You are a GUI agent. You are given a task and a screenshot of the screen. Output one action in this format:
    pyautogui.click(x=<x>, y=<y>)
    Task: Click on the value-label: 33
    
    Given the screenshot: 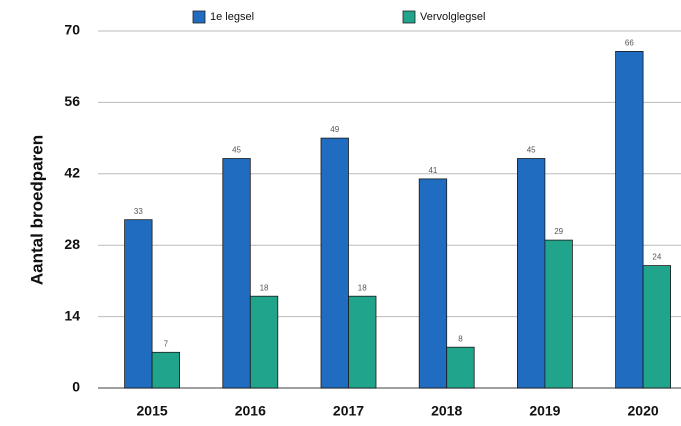 What is the action you would take?
    pyautogui.click(x=138, y=211)
    